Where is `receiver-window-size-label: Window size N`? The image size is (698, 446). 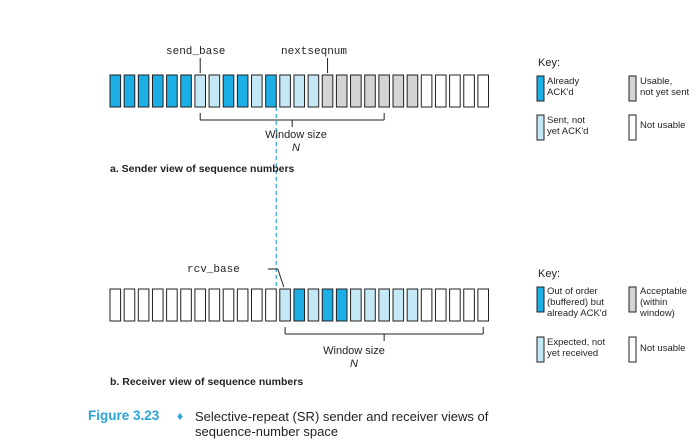 receiver-window-size-label: Window size N is located at coordinates (354, 358).